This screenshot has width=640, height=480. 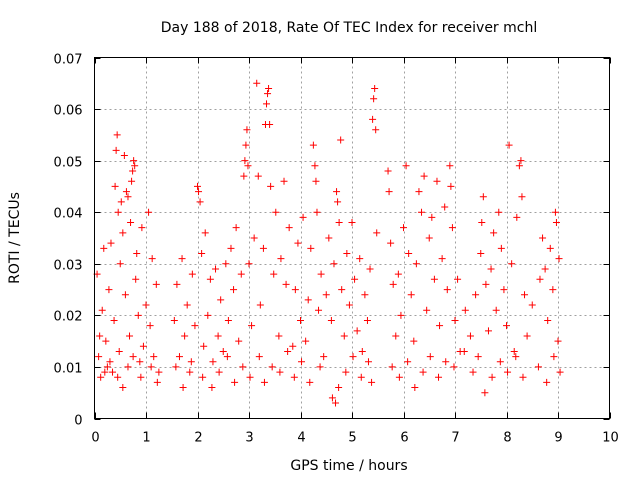 I want to click on x-tick-label: 1, so click(x=146, y=438).